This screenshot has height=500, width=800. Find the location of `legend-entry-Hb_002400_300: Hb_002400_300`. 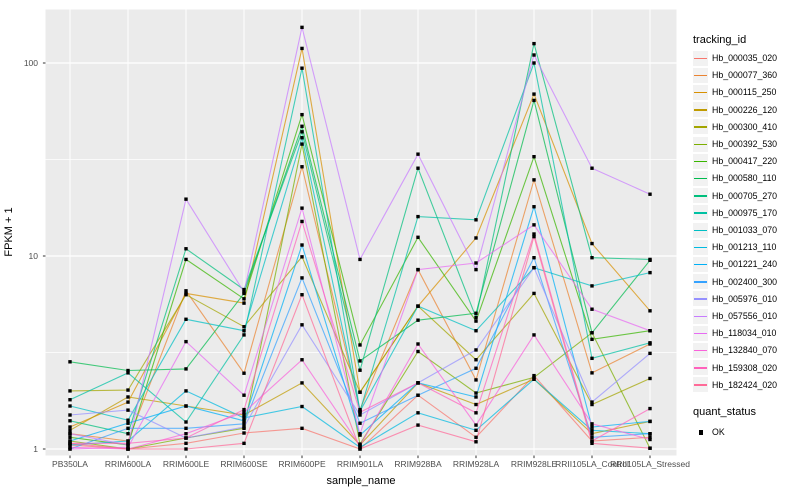

legend-entry-Hb_002400_300: Hb_002400_300 is located at coordinates (735, 282).